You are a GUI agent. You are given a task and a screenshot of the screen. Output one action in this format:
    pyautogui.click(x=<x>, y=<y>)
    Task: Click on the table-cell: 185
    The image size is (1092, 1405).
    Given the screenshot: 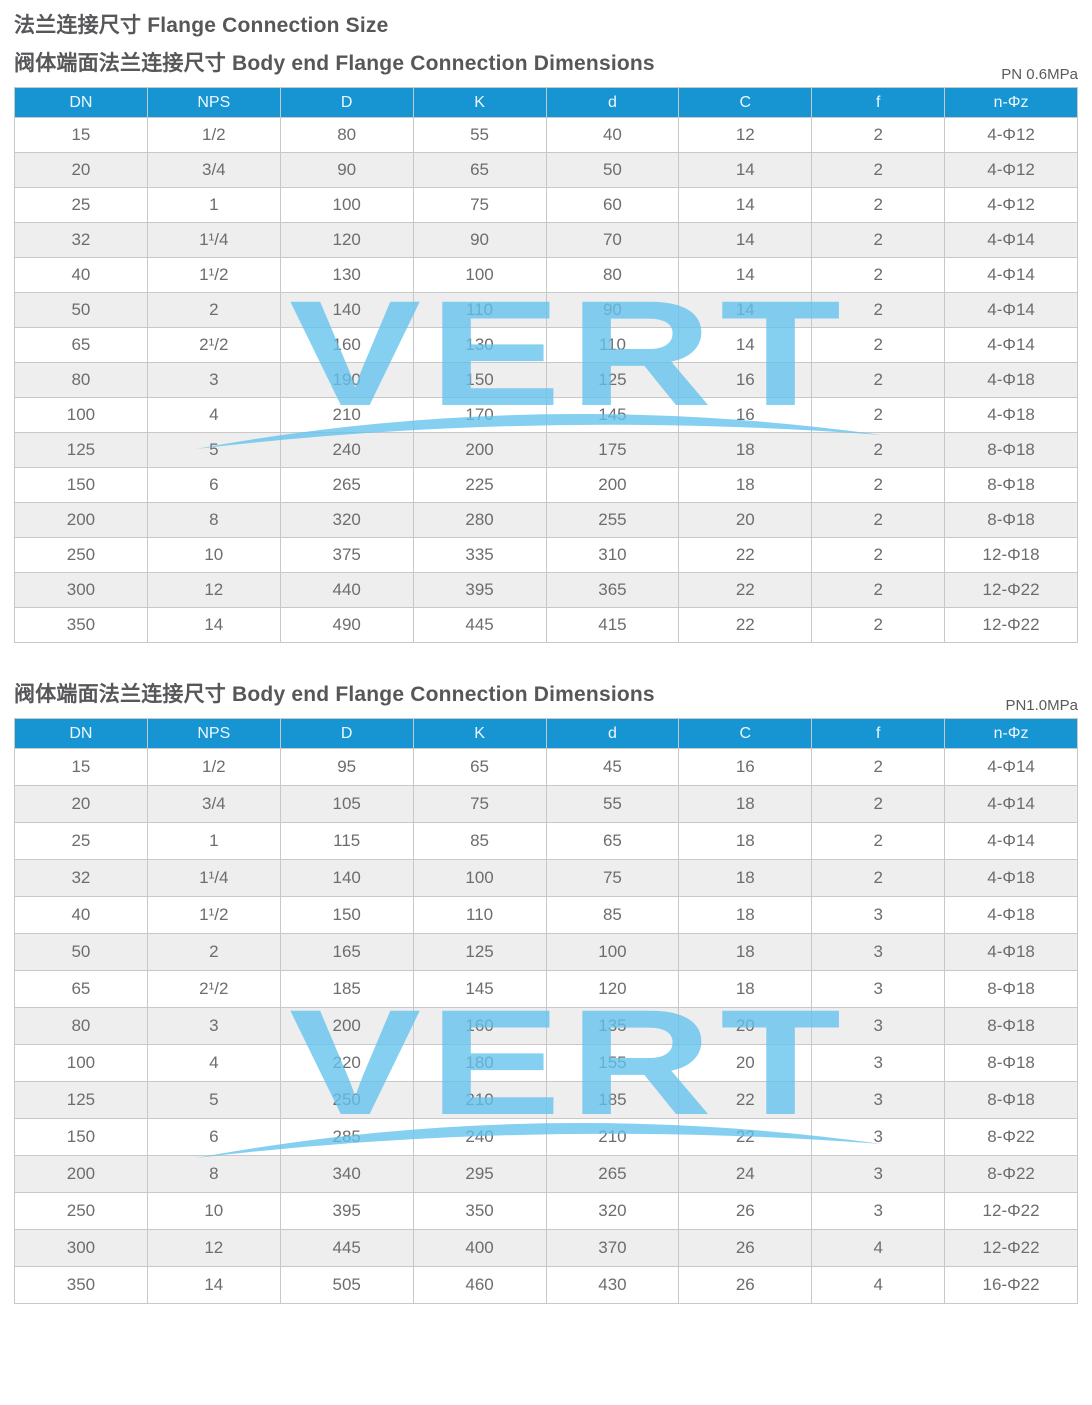 What is the action you would take?
    pyautogui.click(x=612, y=1100)
    